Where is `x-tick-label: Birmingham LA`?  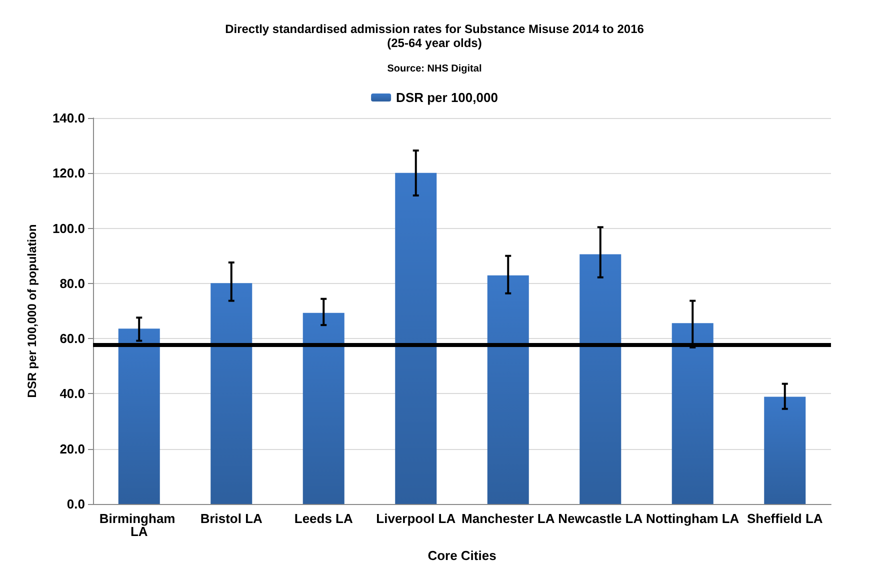
x-tick-label: Birmingham LA is located at coordinates (139, 525).